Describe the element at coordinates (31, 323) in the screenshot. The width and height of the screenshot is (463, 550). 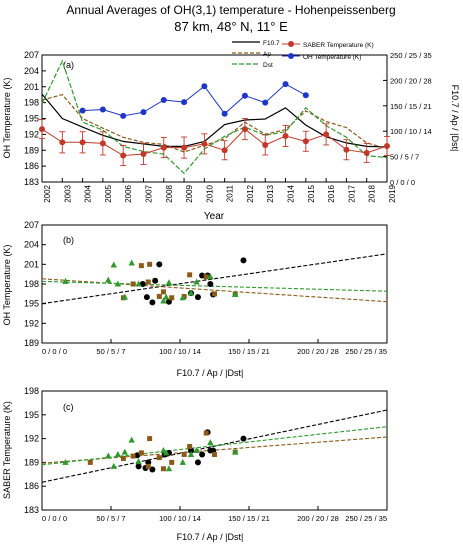
I see `b-ytick-label: 192` at that location.